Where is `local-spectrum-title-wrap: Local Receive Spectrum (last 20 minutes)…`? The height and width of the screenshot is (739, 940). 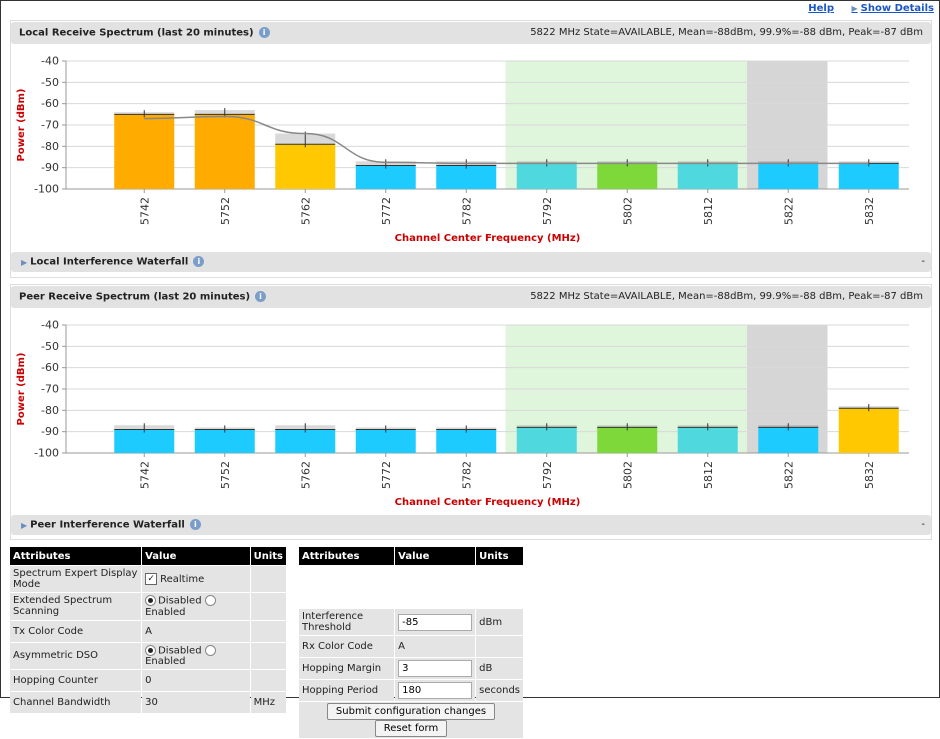
local-spectrum-title-wrap: Local Receive Spectrum (last 20 minutes)… is located at coordinates (144, 33).